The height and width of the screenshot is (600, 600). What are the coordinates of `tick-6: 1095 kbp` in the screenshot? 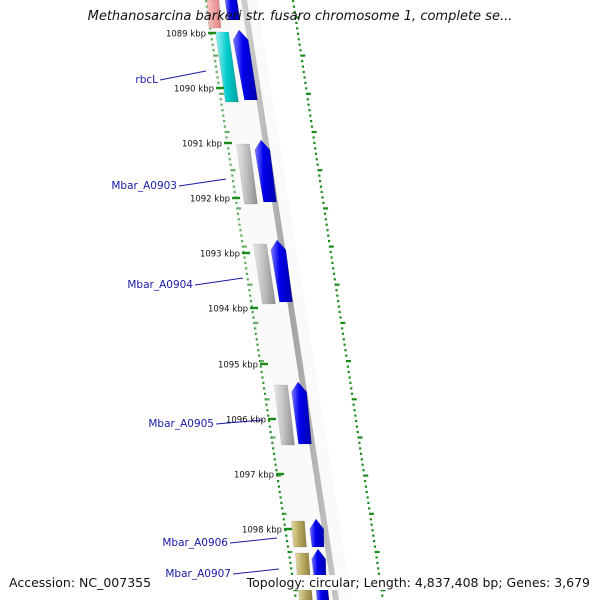 It's located at (243, 366).